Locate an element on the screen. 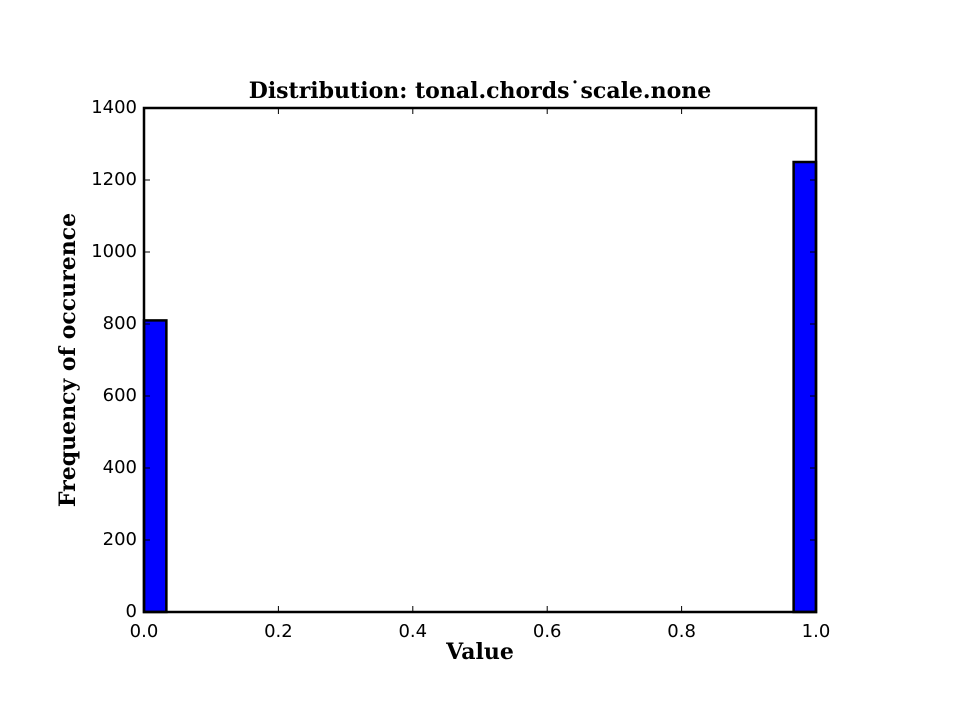  chart-title: Distribution: tonal.chords˙scale.none is located at coordinates (480, 91).